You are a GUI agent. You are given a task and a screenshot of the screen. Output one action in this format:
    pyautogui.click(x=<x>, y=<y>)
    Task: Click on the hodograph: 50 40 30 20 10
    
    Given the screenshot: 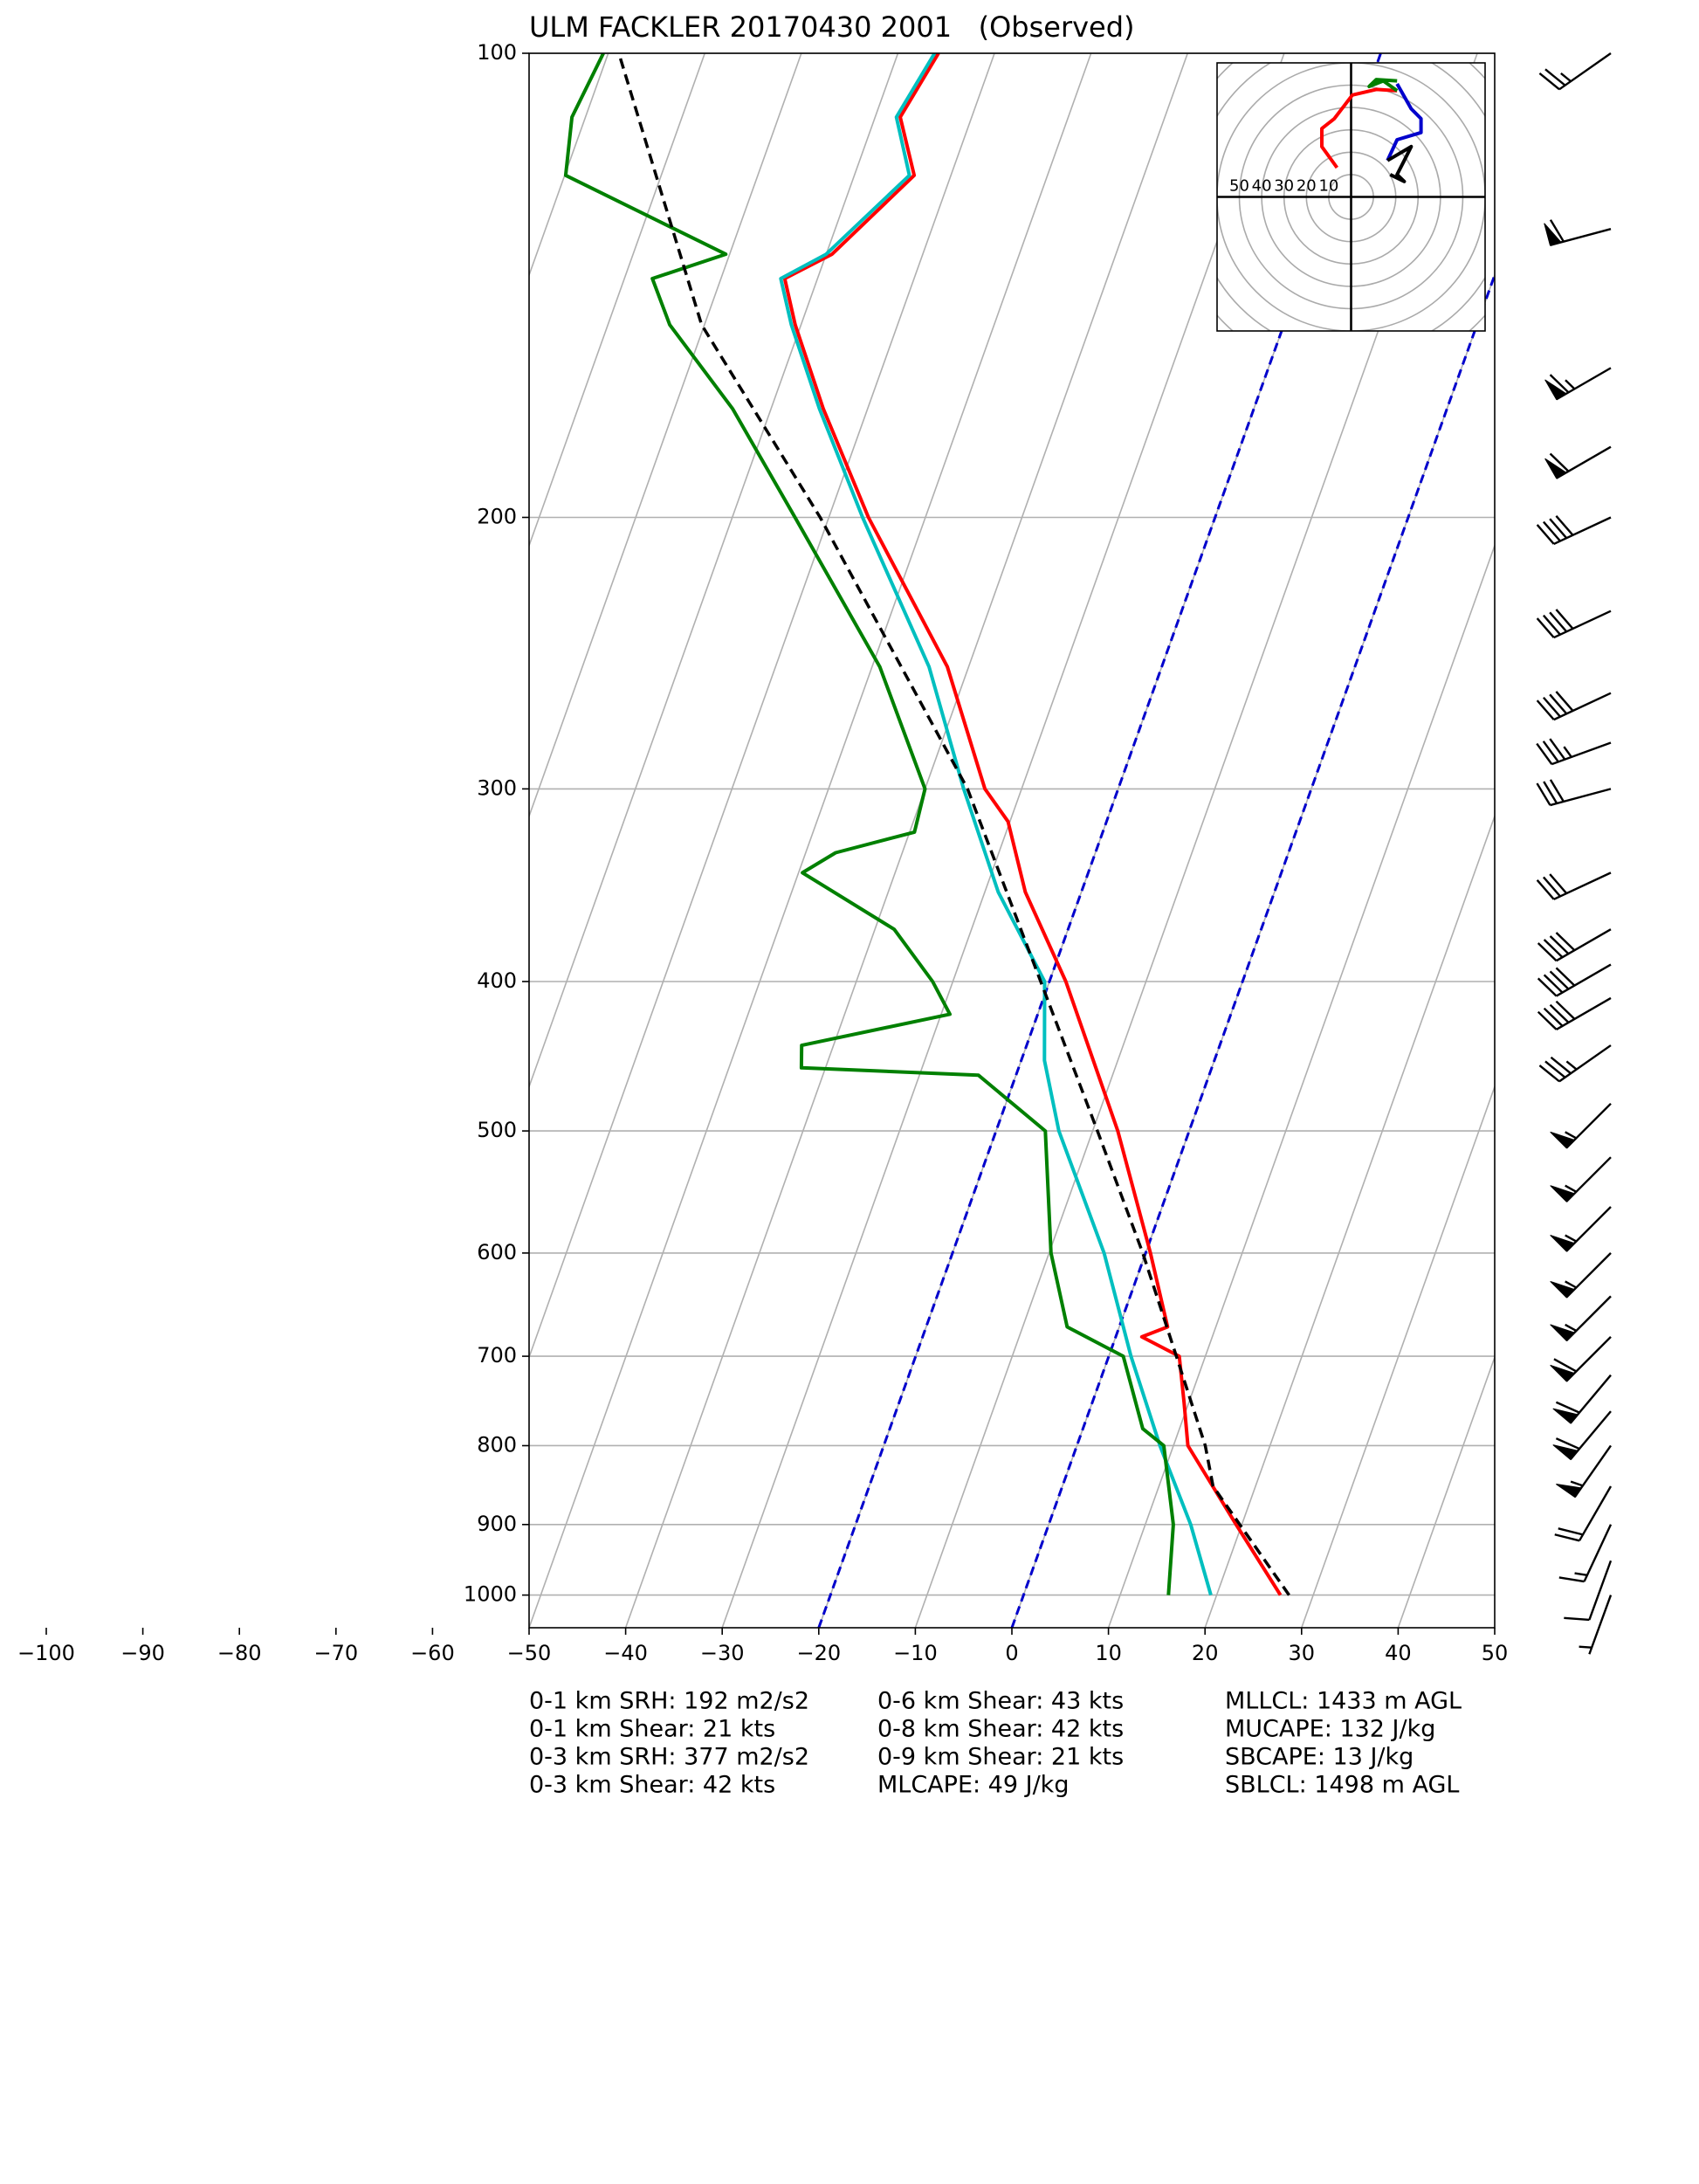 What is the action you would take?
    pyautogui.click(x=1351, y=197)
    